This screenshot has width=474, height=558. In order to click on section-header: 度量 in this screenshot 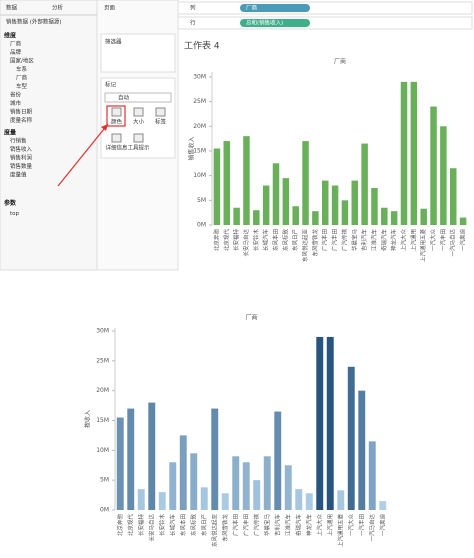, I will do `click(10, 133)`.